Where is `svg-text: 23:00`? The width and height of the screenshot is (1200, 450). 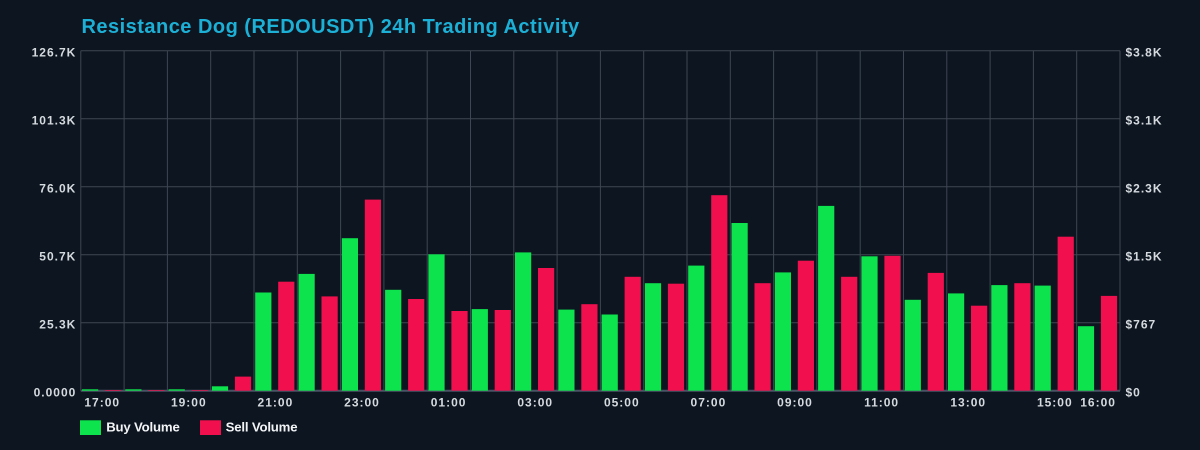 svg-text: 23:00 is located at coordinates (362, 403).